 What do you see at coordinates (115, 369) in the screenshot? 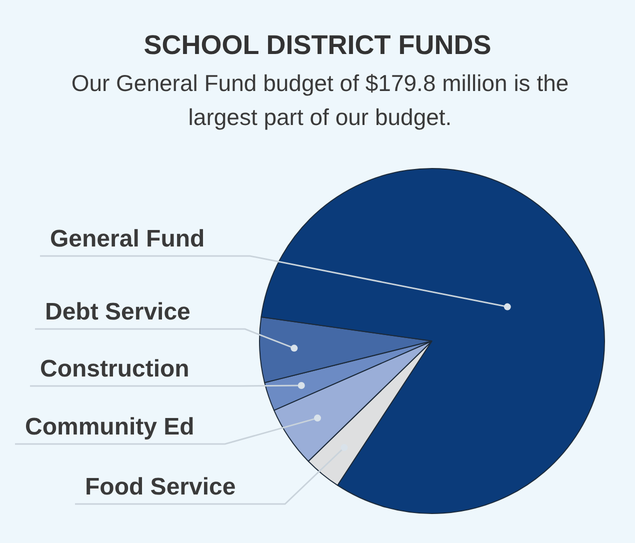
I see `slice-label: Construction` at bounding box center [115, 369].